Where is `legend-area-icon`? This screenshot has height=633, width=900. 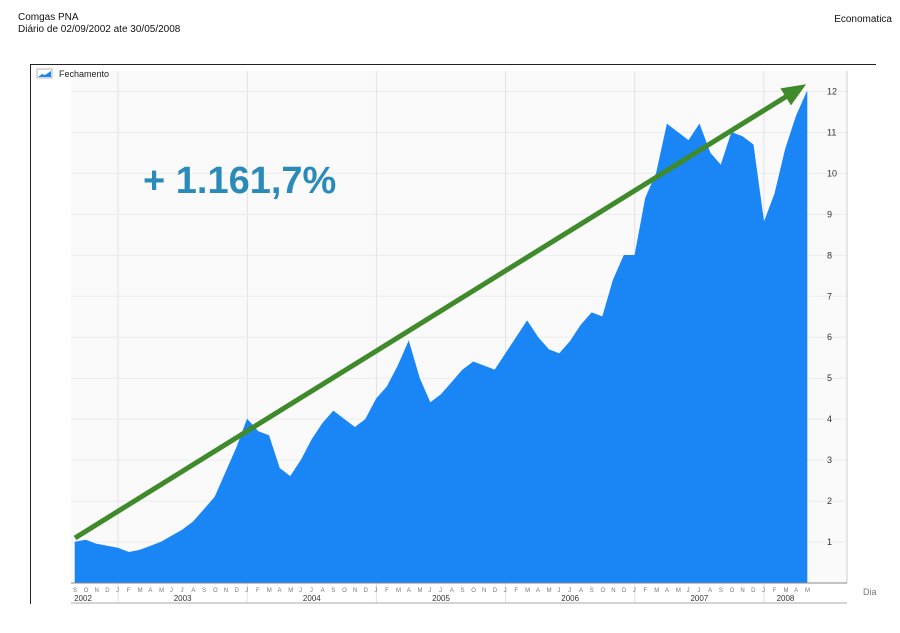 legend-area-icon is located at coordinates (44, 74).